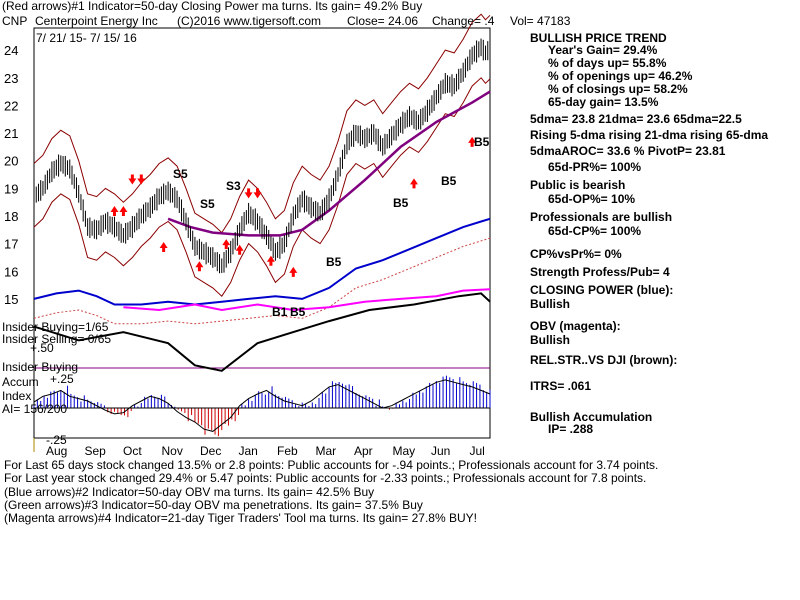 The width and height of the screenshot is (800, 600). What do you see at coordinates (618, 89) in the screenshot?
I see `closings-up: % of closings up= 58.2%` at bounding box center [618, 89].